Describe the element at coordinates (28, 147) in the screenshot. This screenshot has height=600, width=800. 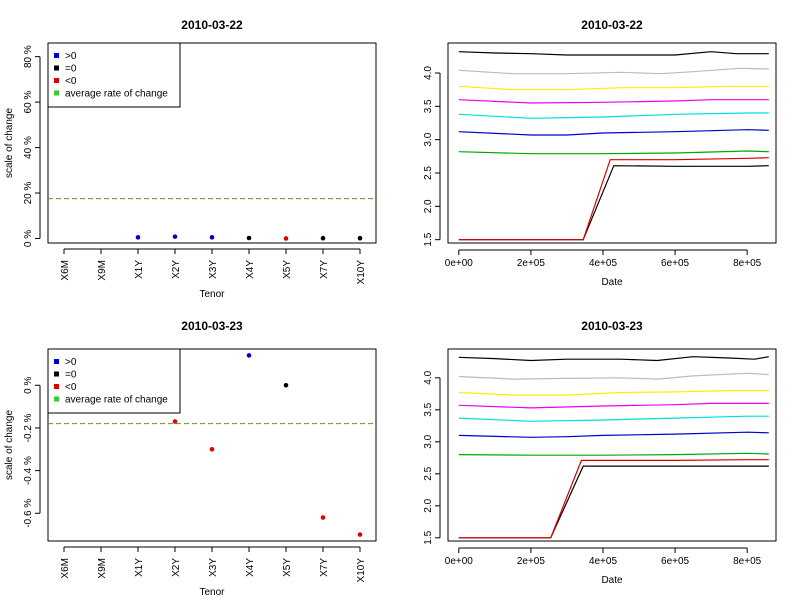
I see `y-tick-label: 40 %` at that location.